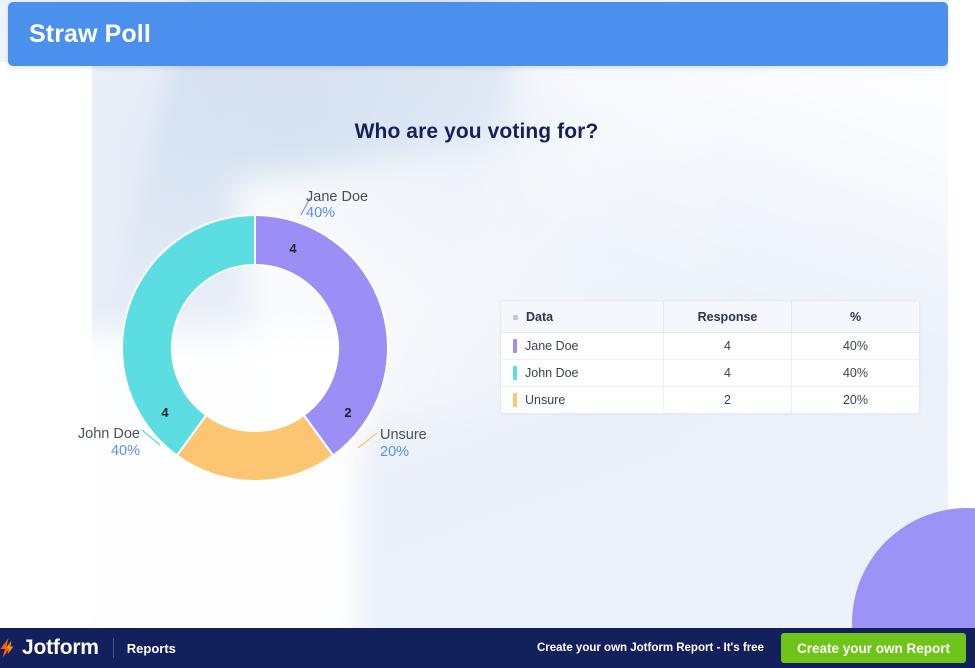 The width and height of the screenshot is (975, 668). Describe the element at coordinates (394, 452) in the screenshot. I see `donut-label-unsure-percent: 20%` at that location.